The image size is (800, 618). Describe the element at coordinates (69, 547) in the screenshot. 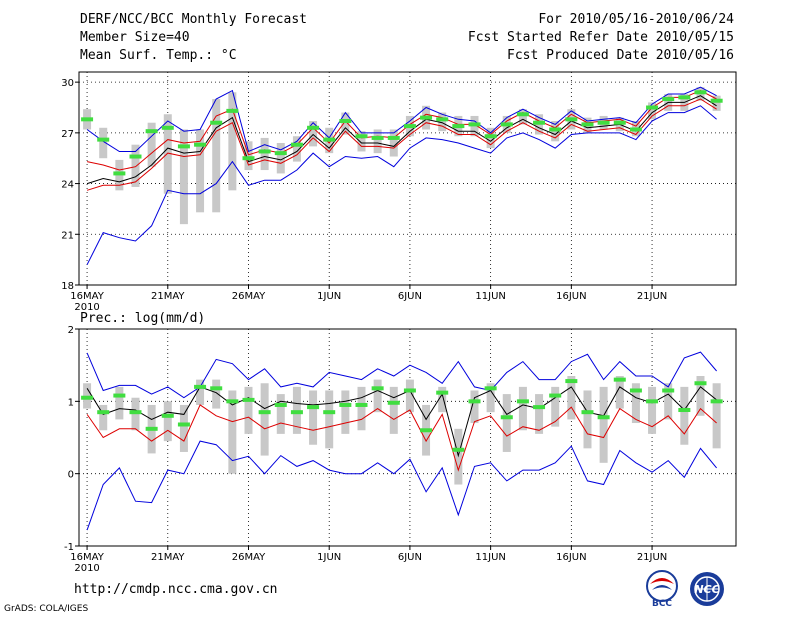

I see `y-tick-label: -1` at that location.